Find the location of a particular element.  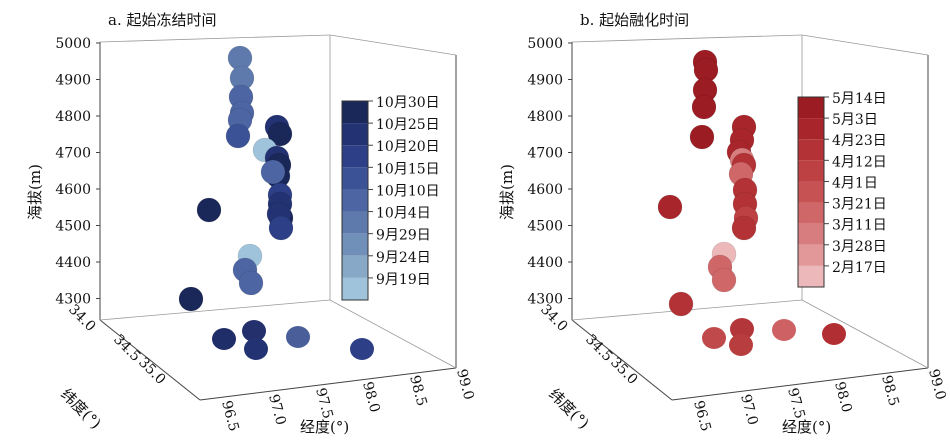

legend-label: 10月10日 is located at coordinates (408, 191).